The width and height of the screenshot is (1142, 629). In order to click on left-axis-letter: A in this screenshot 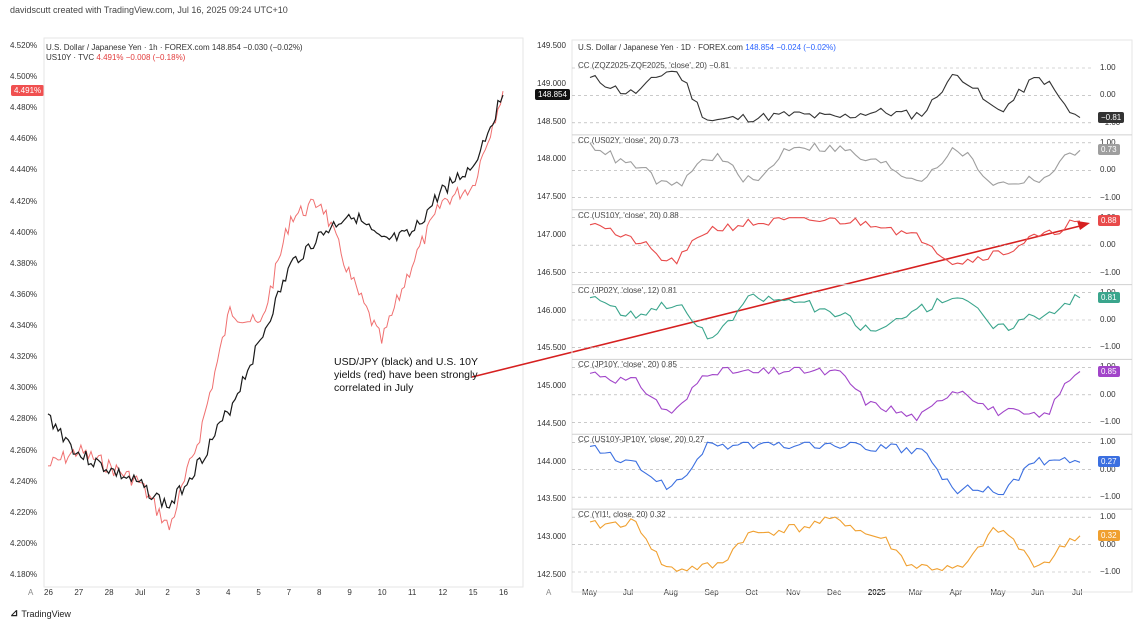, I will do `click(31, 592)`.